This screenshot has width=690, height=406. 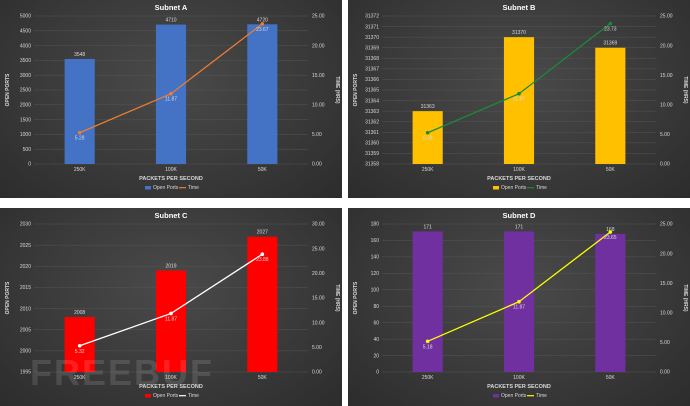 What do you see at coordinates (25, 120) in the screenshot?
I see `y-tick-label: 1500` at bounding box center [25, 120].